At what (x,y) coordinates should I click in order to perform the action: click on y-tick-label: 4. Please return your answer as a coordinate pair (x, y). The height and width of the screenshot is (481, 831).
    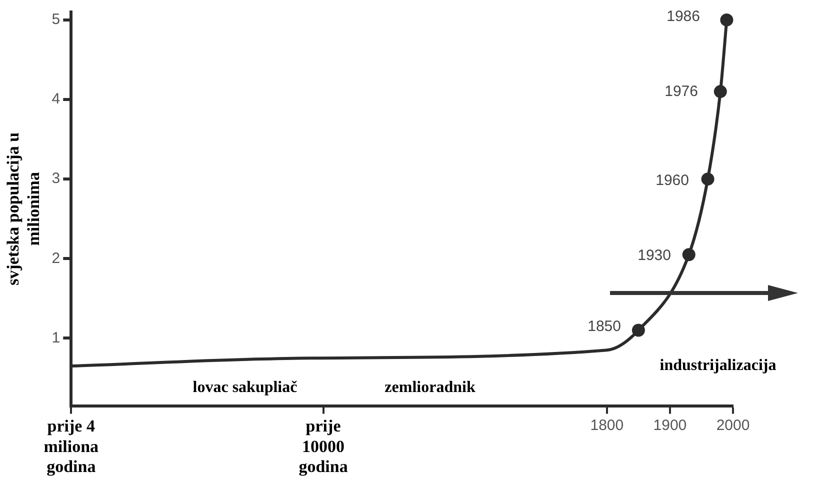
    Looking at the image, I should click on (56, 99).